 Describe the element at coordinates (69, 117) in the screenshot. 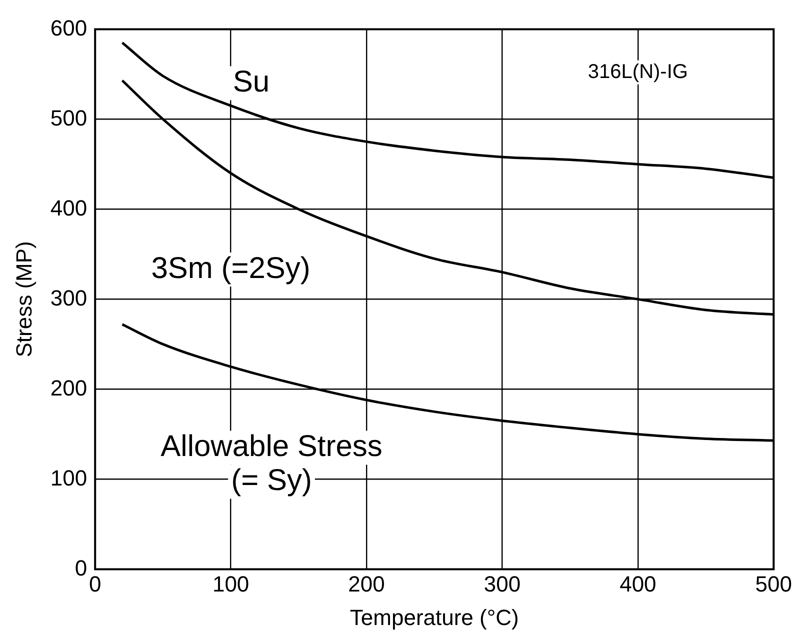

I see `y-tick-label: 500` at that location.